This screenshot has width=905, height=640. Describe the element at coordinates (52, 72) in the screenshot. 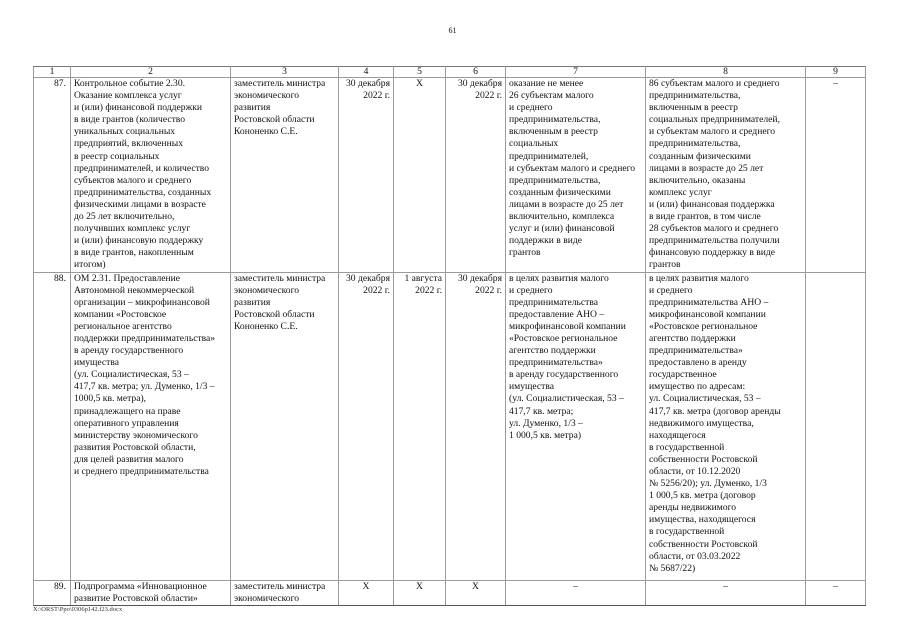

I see `column-header: 1` at that location.